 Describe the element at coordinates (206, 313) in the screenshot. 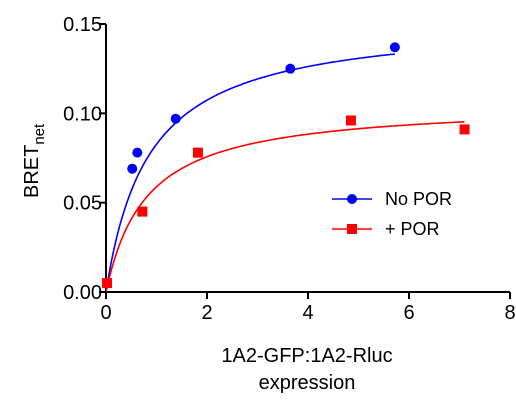

I see `x-tick-label: 2` at that location.